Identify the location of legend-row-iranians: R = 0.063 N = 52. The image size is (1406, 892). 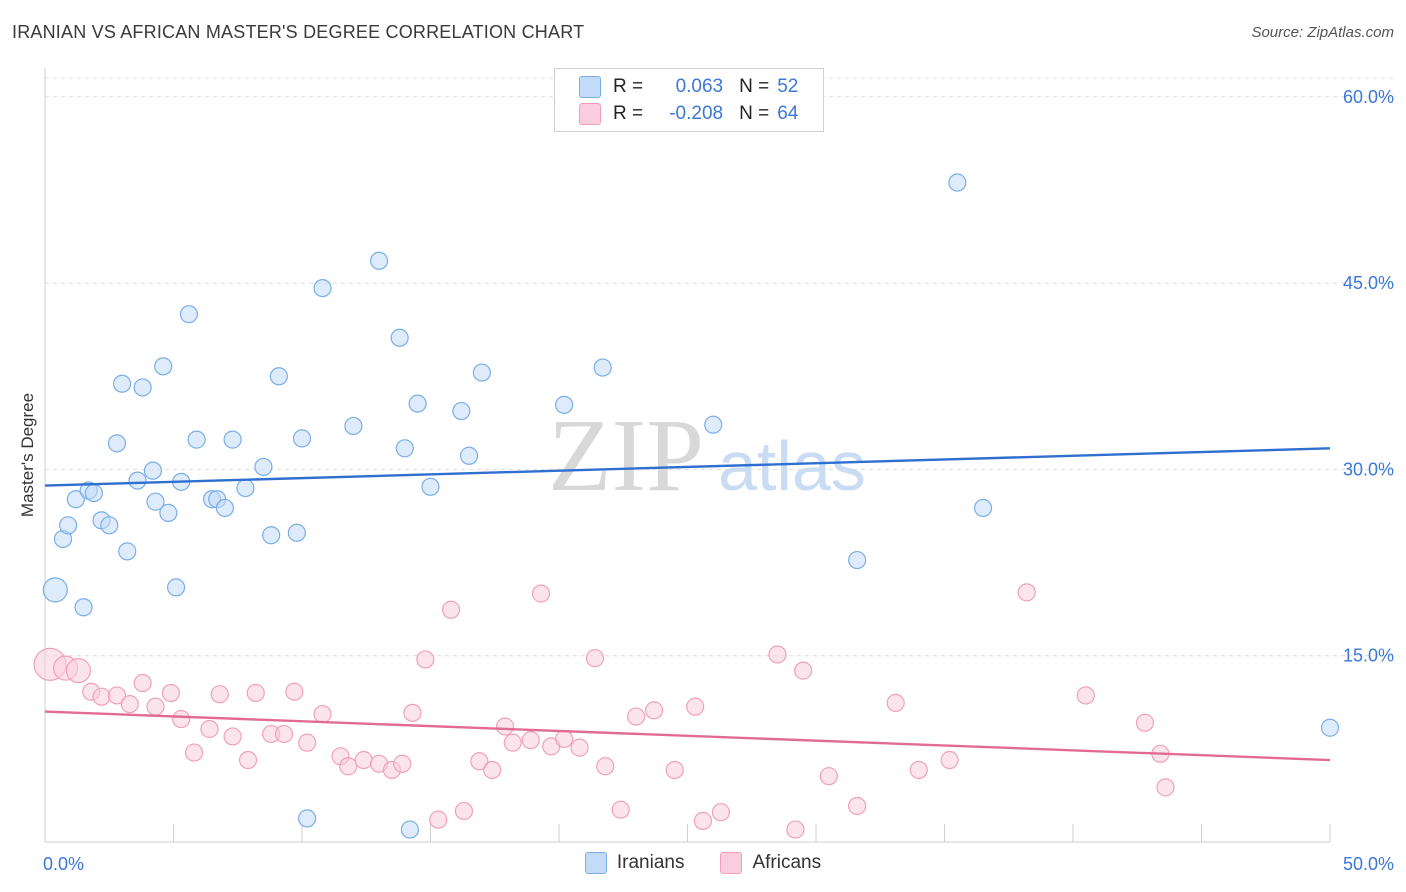
(688, 87).